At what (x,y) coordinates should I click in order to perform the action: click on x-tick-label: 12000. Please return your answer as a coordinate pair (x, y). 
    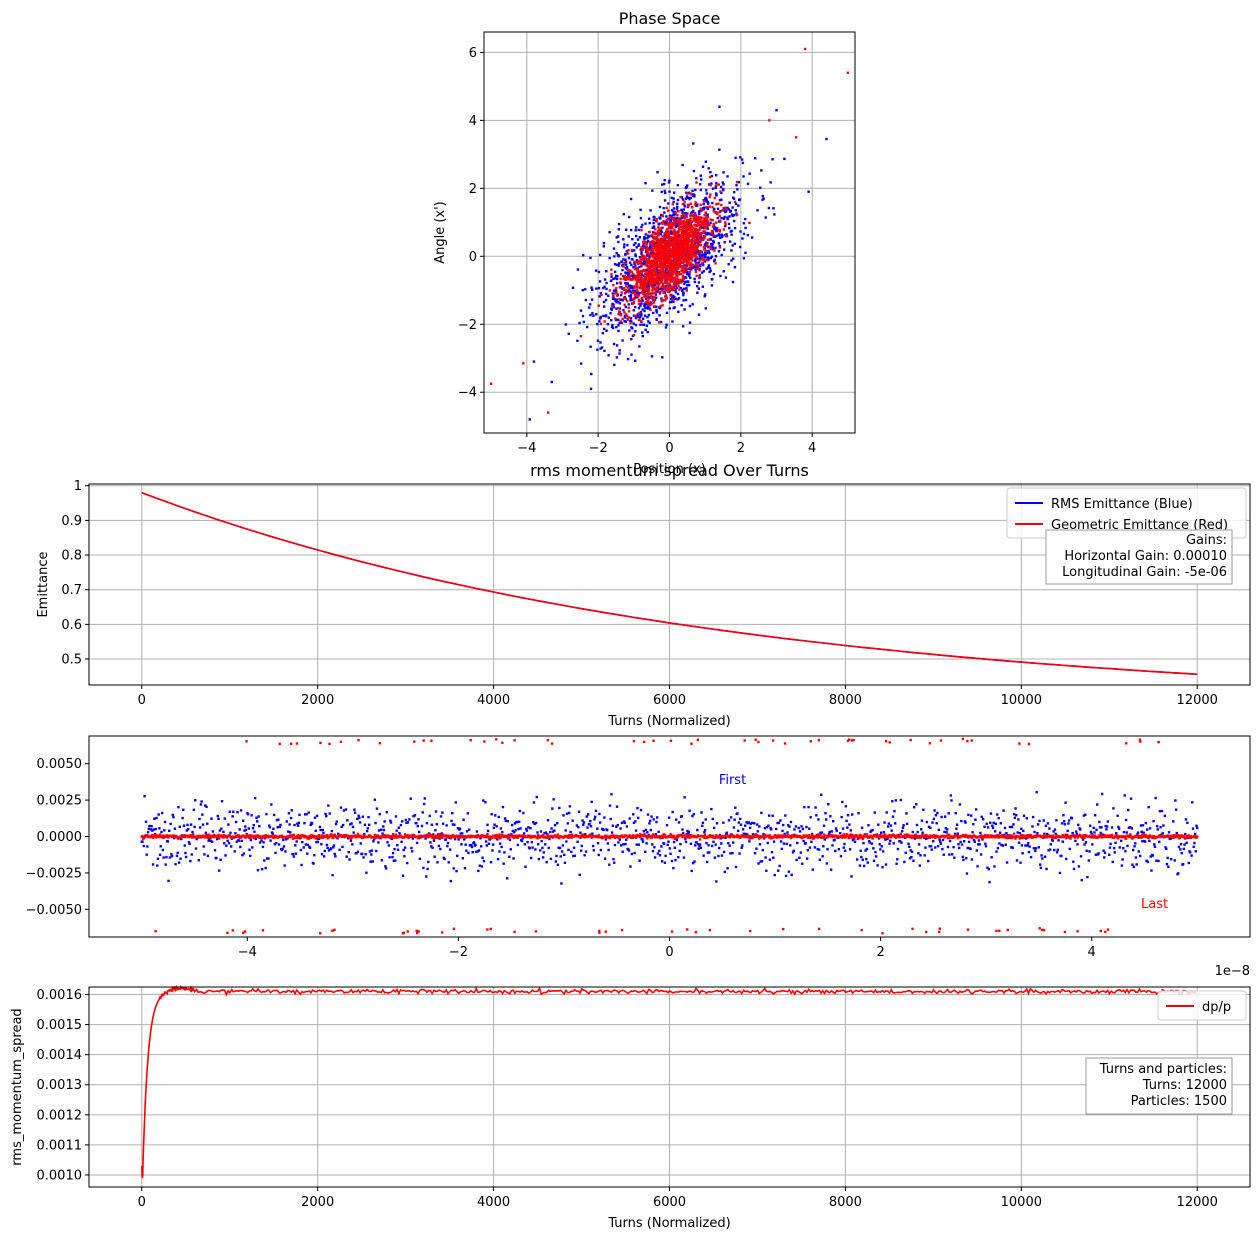
    Looking at the image, I should click on (1197, 700).